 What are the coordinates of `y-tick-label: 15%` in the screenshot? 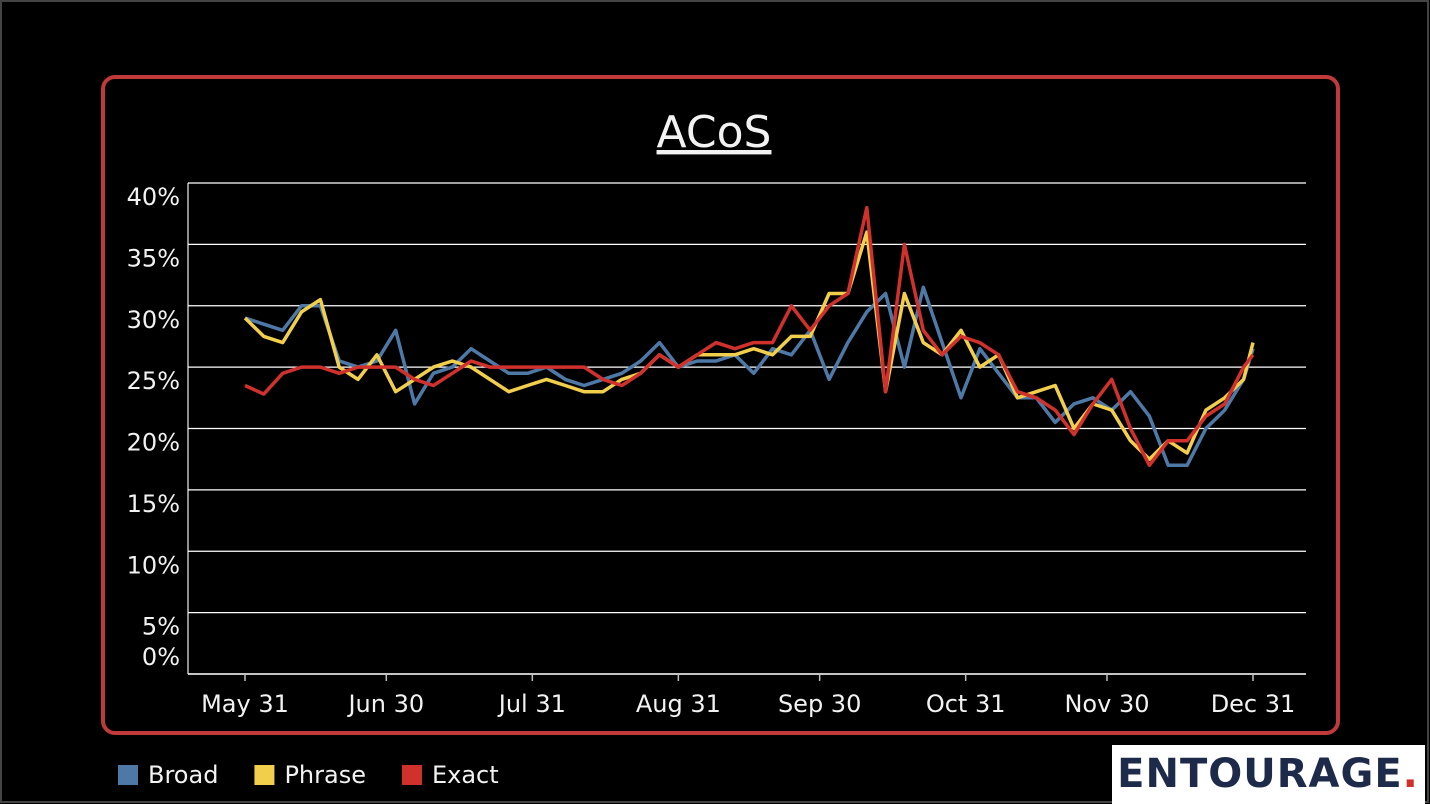 It's located at (153, 504).